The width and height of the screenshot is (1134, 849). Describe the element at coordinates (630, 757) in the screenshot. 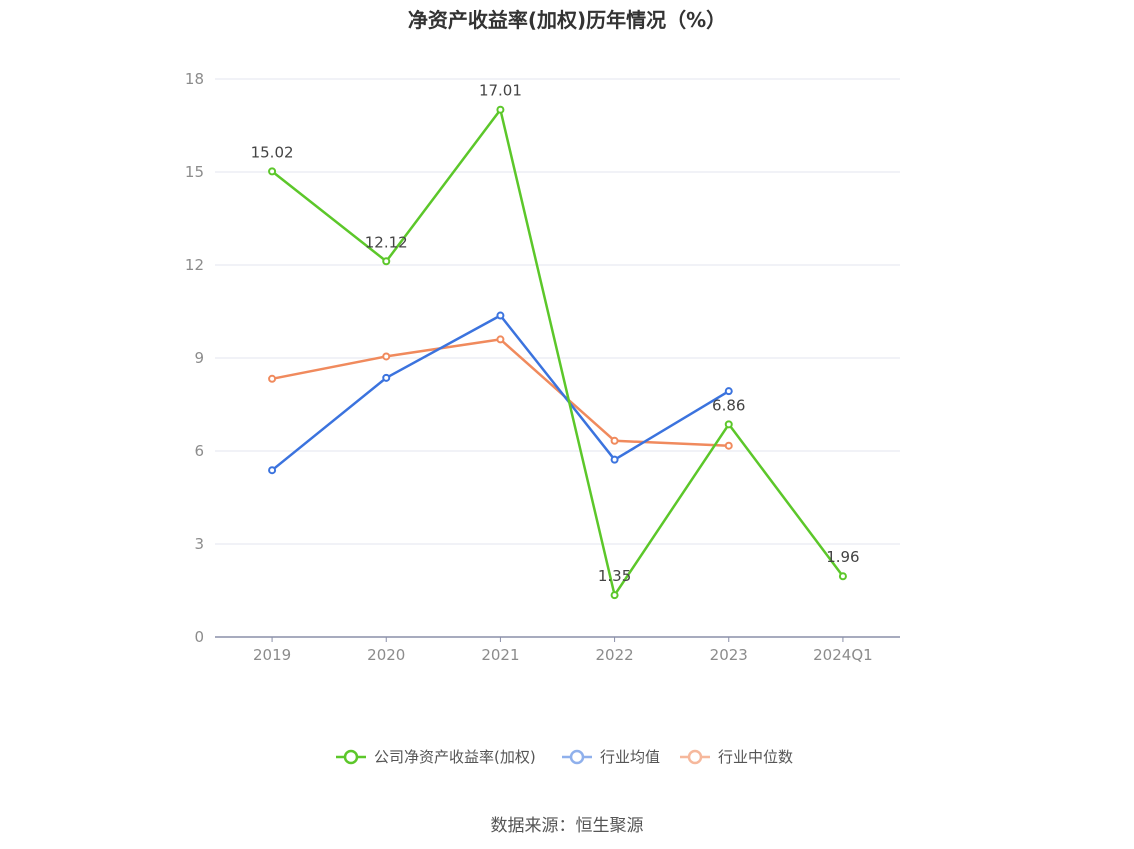

I see `legend-label: 行业均值` at that location.